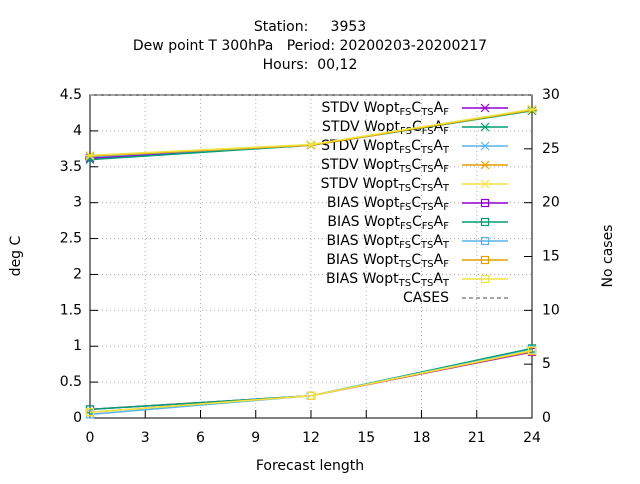 Image resolution: width=640 pixels, height=484 pixels. Describe the element at coordinates (426, 298) in the screenshot. I see `legend-label: CASES` at that location.